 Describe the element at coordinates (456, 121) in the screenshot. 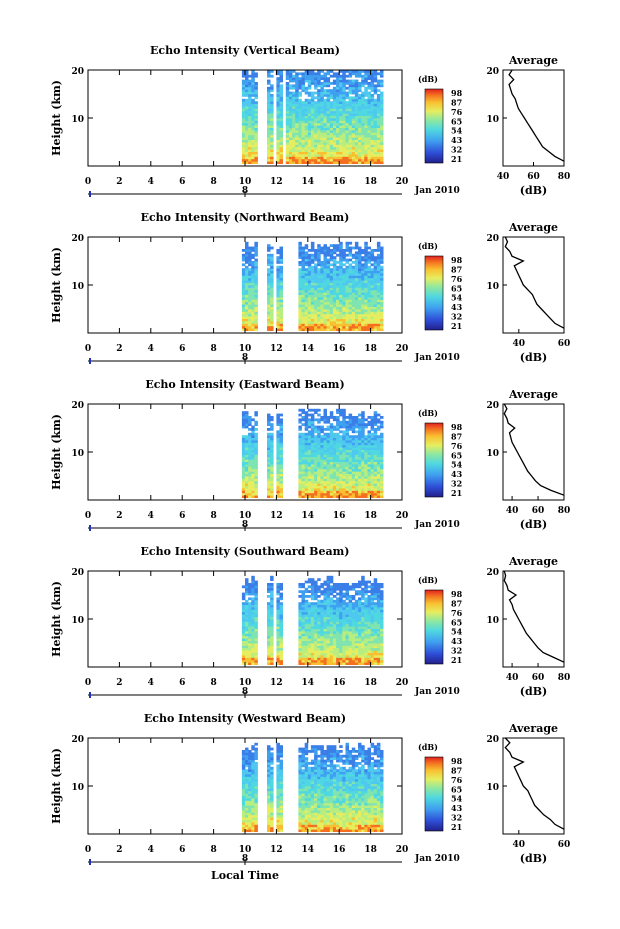

I see `colorbar-tick-label: 65` at that location.